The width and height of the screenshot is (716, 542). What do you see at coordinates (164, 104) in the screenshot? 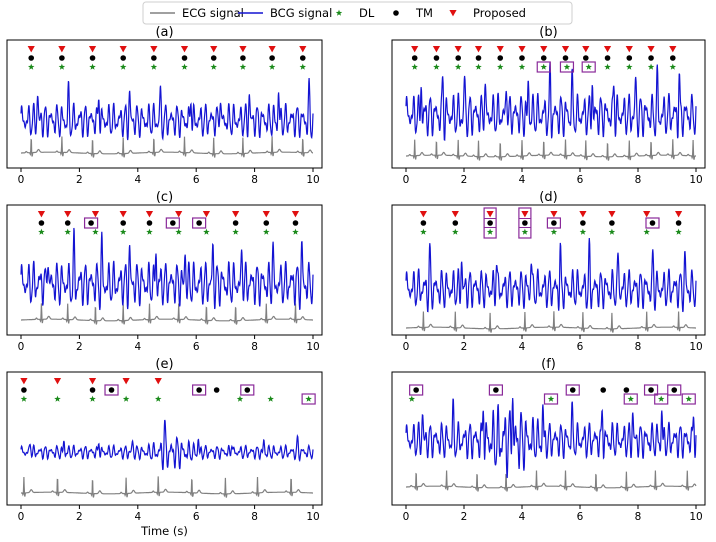
I see `panel-frame` at bounding box center [164, 104].